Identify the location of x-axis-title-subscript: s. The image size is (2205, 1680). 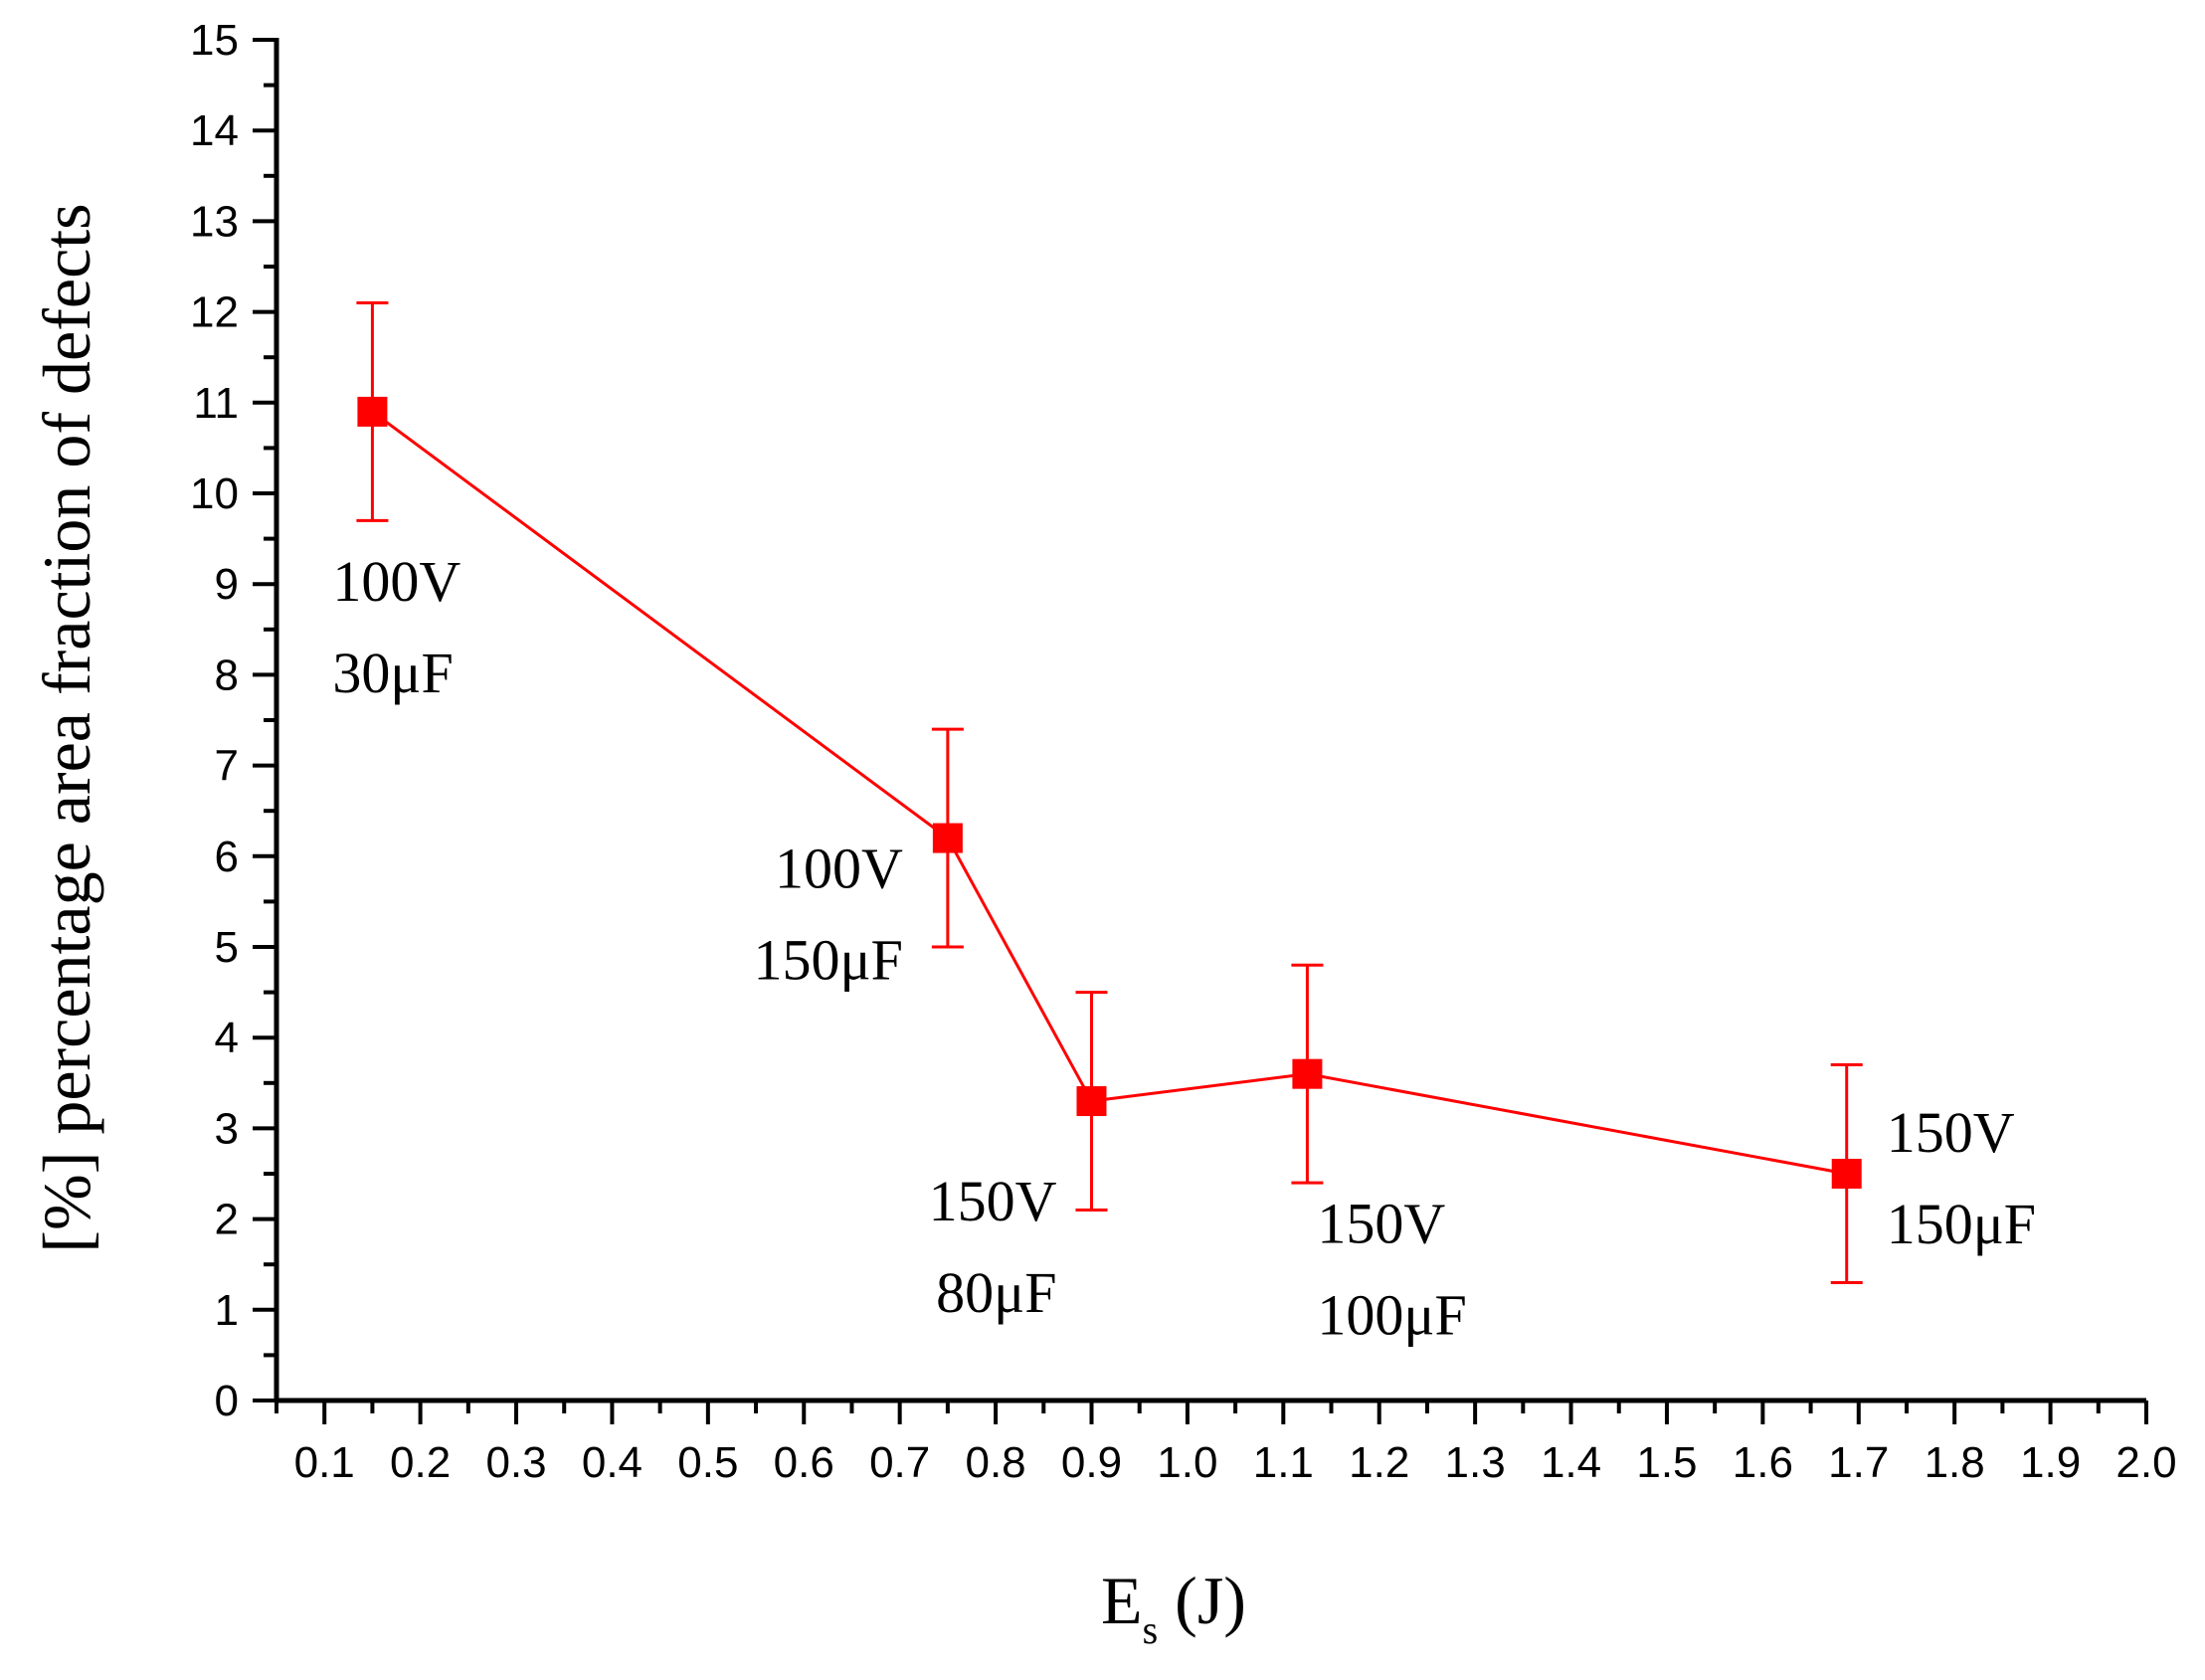
(1151, 1629).